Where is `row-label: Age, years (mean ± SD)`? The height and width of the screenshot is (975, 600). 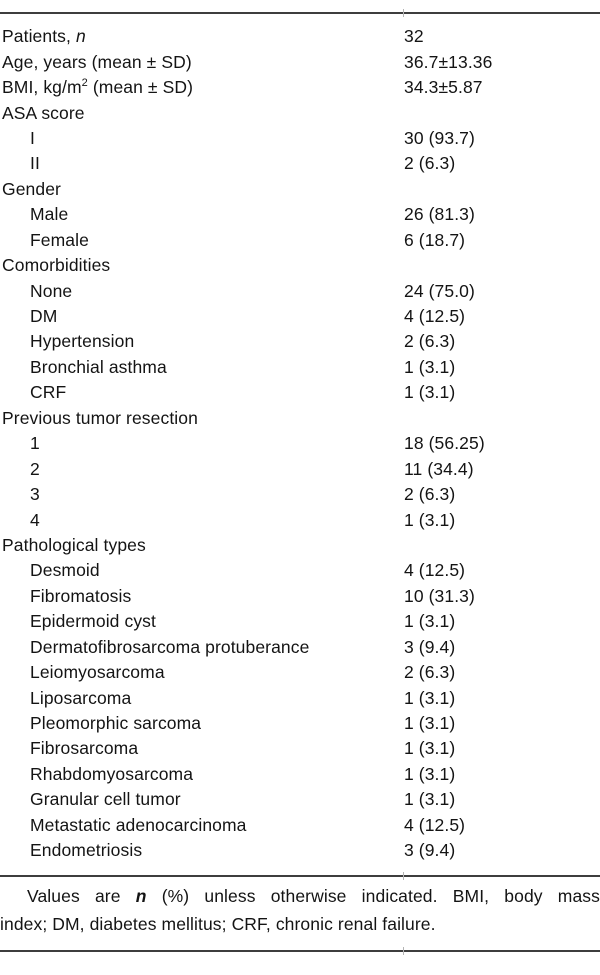
row-label: Age, years (mean ± SD) is located at coordinates (97, 61).